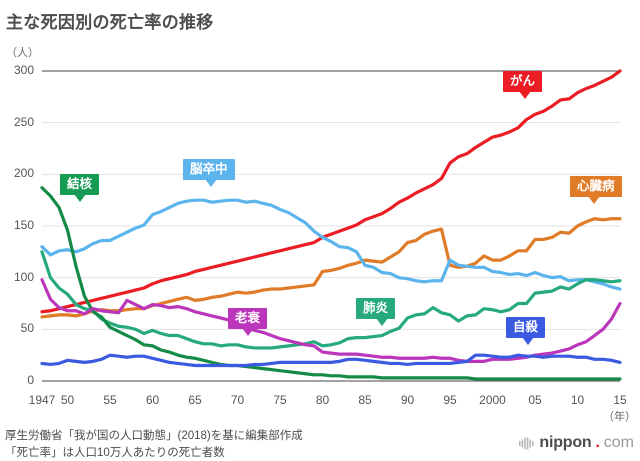 The height and width of the screenshot is (461, 640). Describe the element at coordinates (22, 53) in the screenshot. I see `y-axis-unit-label: （人）` at that location.